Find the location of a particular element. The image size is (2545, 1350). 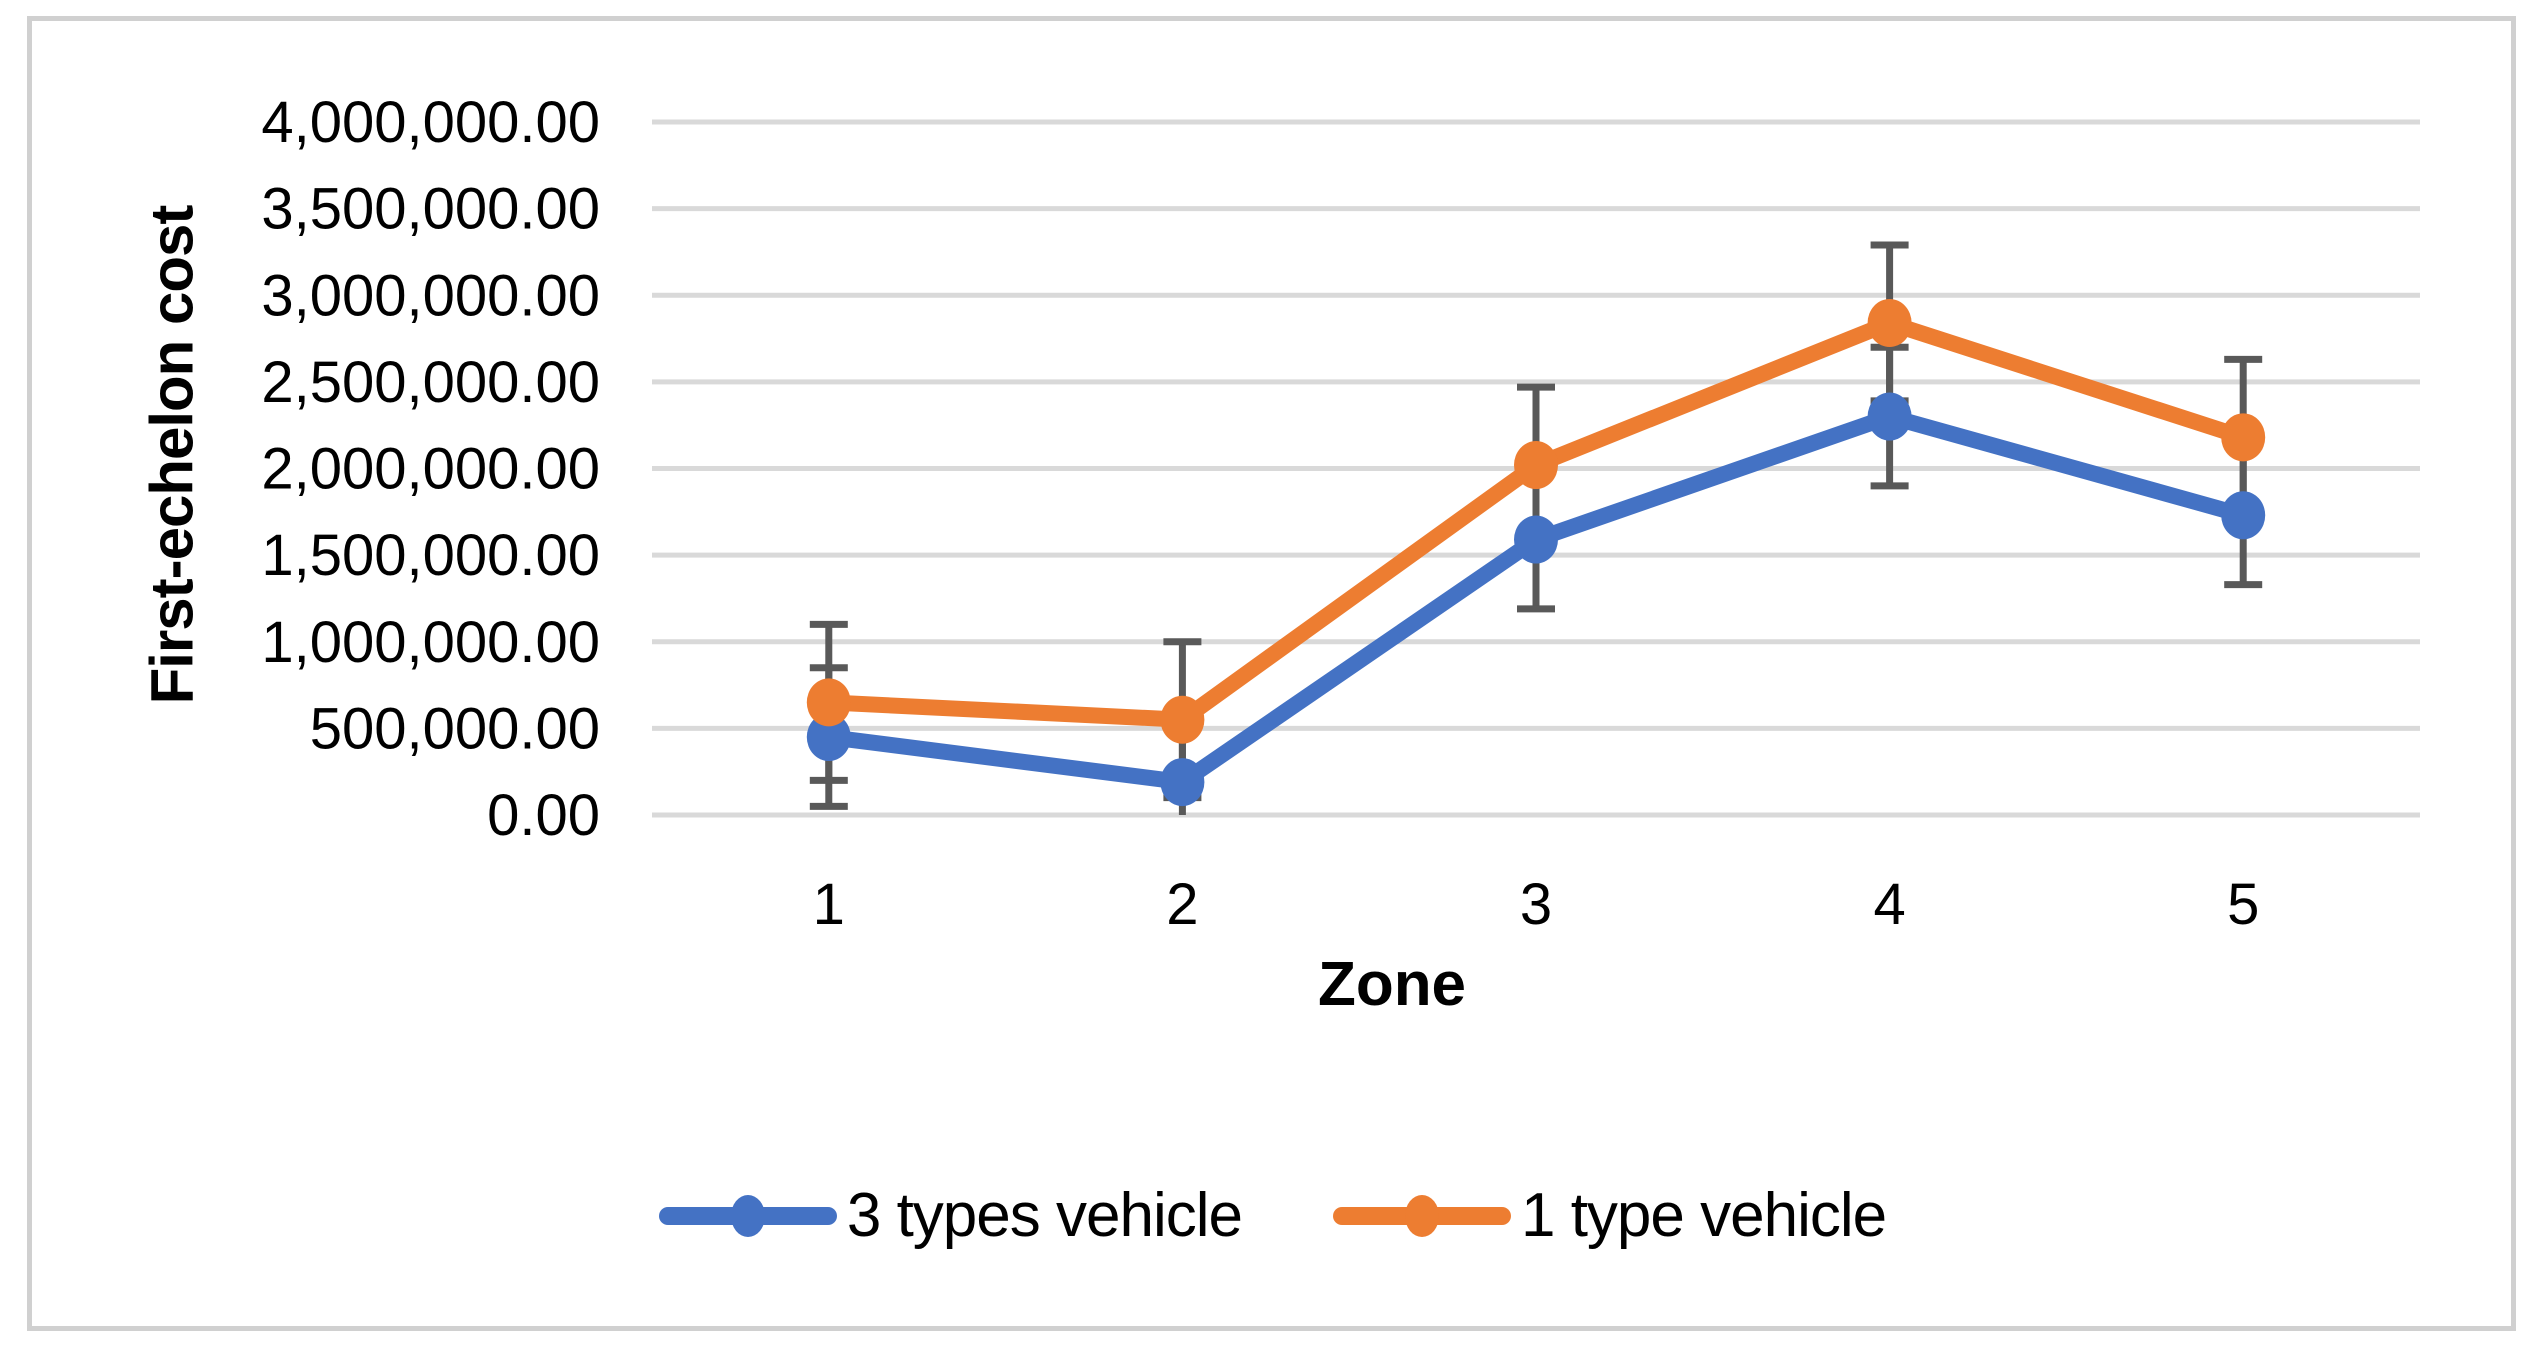

y-tick-label: 2,000,000.00 is located at coordinates (430, 469).